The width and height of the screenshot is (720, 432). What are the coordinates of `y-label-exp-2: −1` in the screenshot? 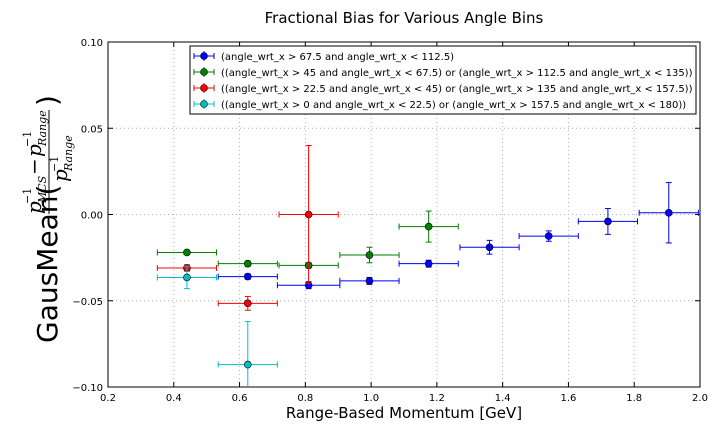 It's located at (27, 139).